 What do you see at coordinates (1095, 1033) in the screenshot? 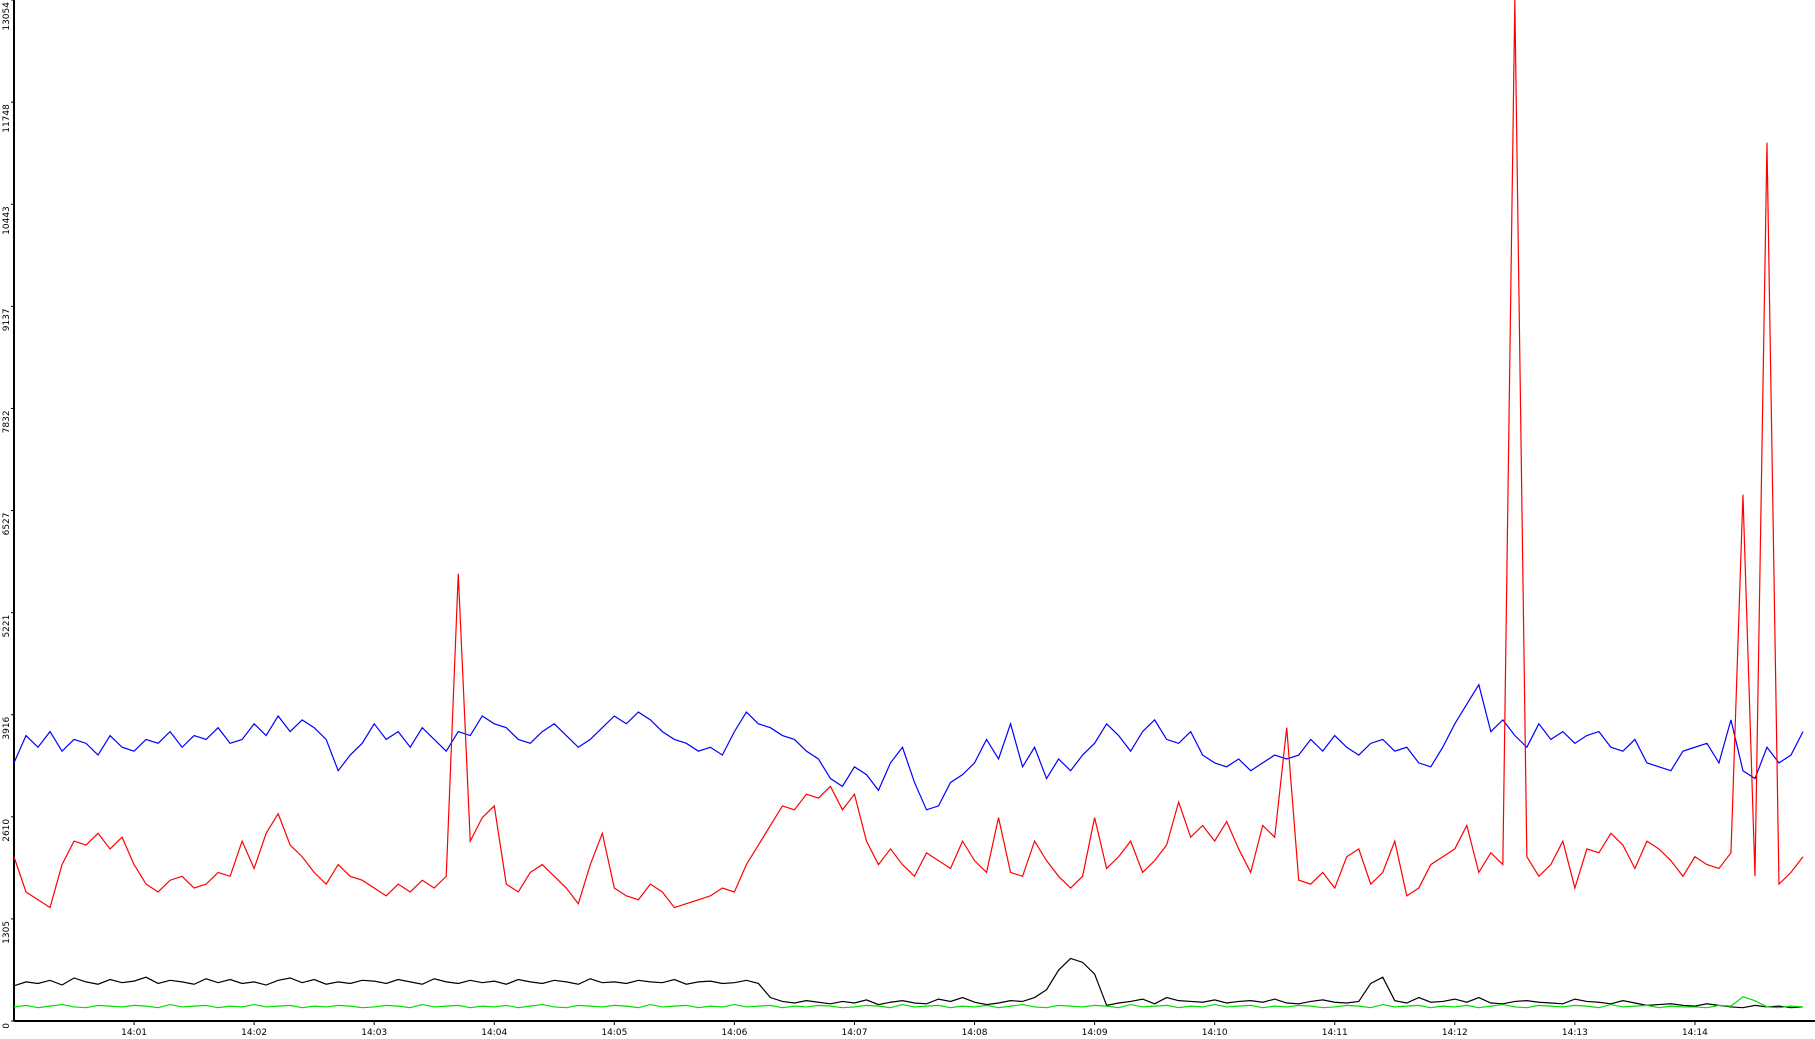
I see `x-tick-label: 14:09` at bounding box center [1095, 1033].